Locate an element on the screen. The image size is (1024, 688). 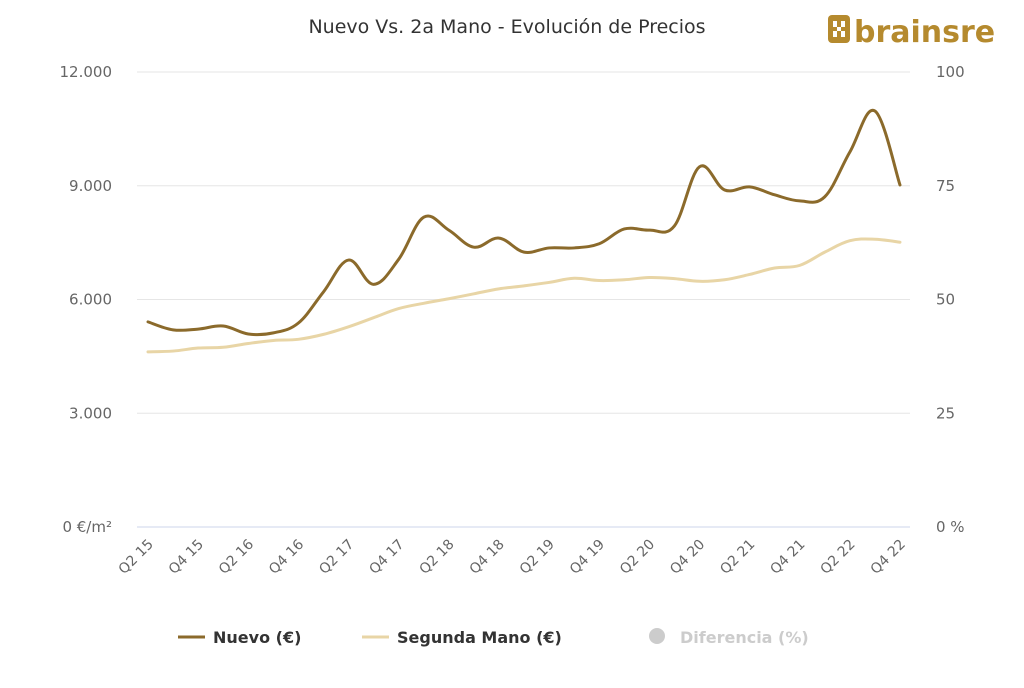
legend-item-nuevo: Nuevo (€) is located at coordinates (239, 637).